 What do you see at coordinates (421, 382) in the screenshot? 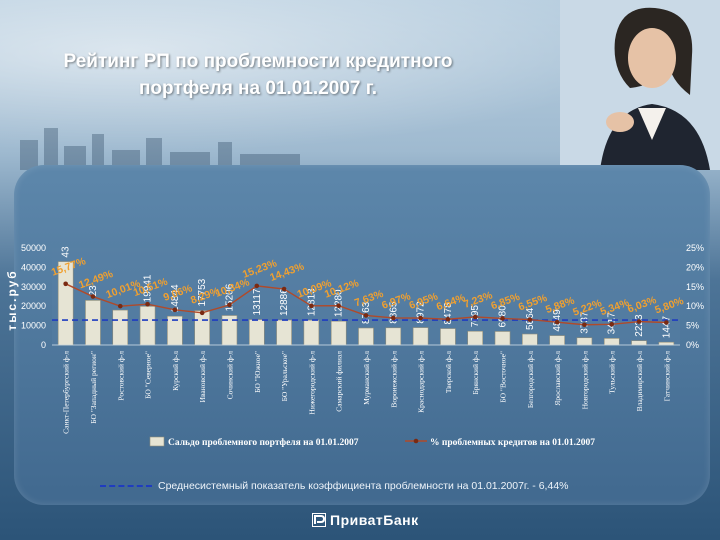
I see `x-category-label: Краснодарский ф-л` at bounding box center [421, 382].